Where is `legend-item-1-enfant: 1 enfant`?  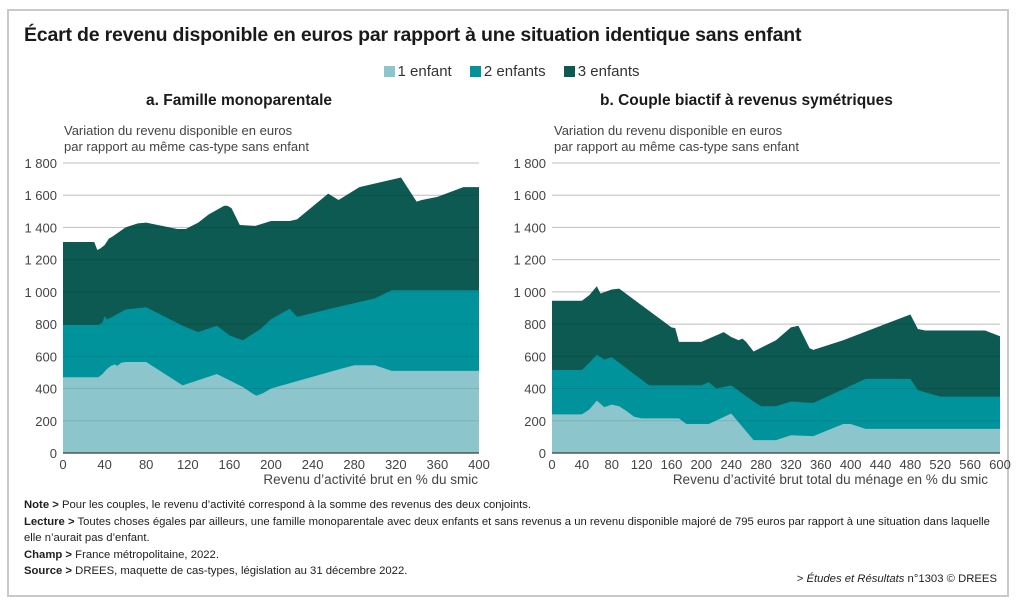
legend-item-1-enfant: 1 enfant is located at coordinates (417, 71).